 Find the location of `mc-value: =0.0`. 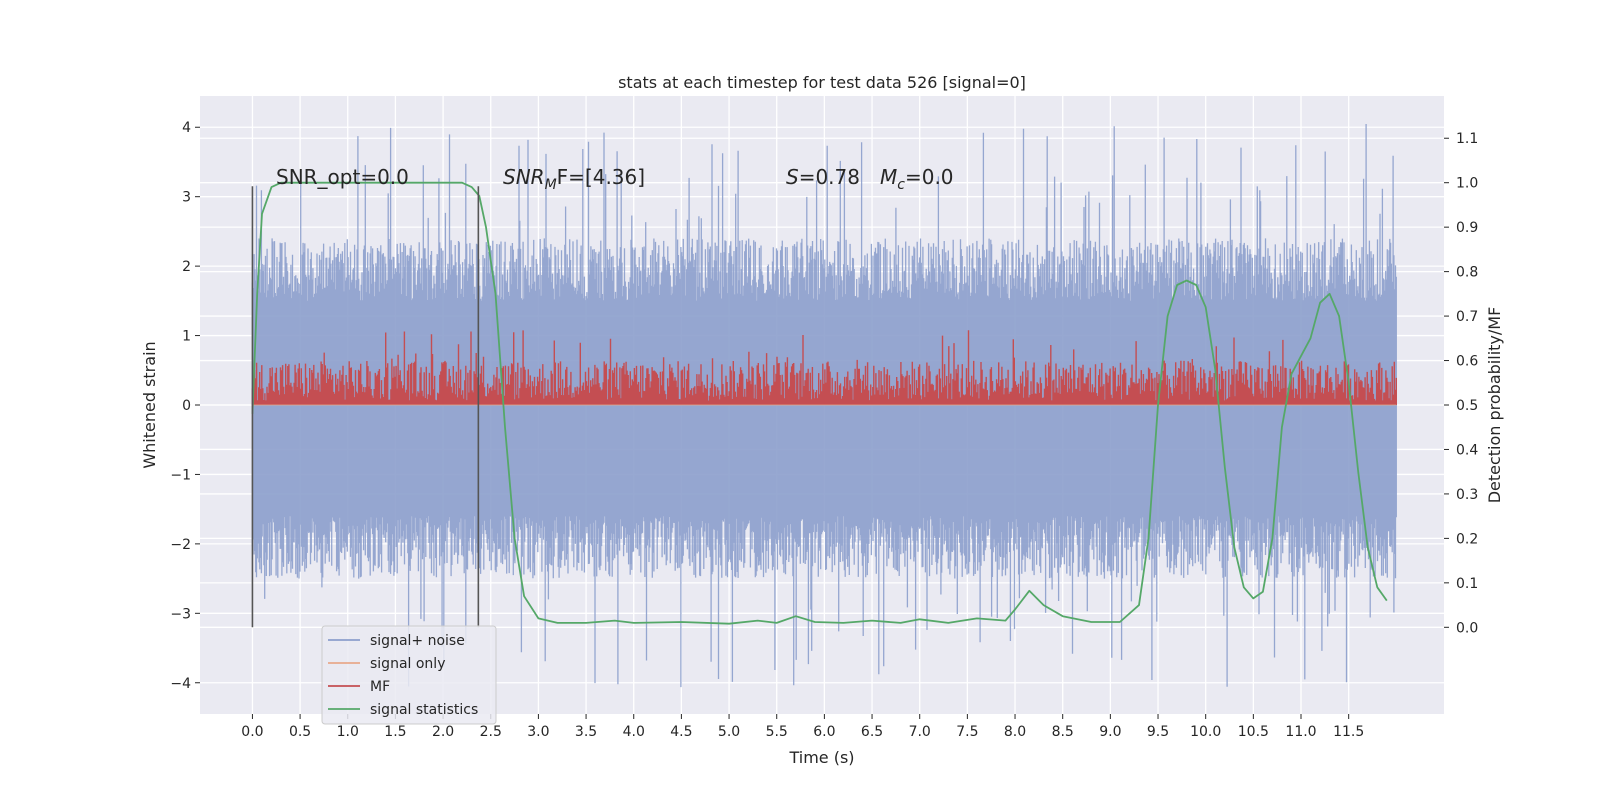

mc-value: =0.0 is located at coordinates (929, 177).